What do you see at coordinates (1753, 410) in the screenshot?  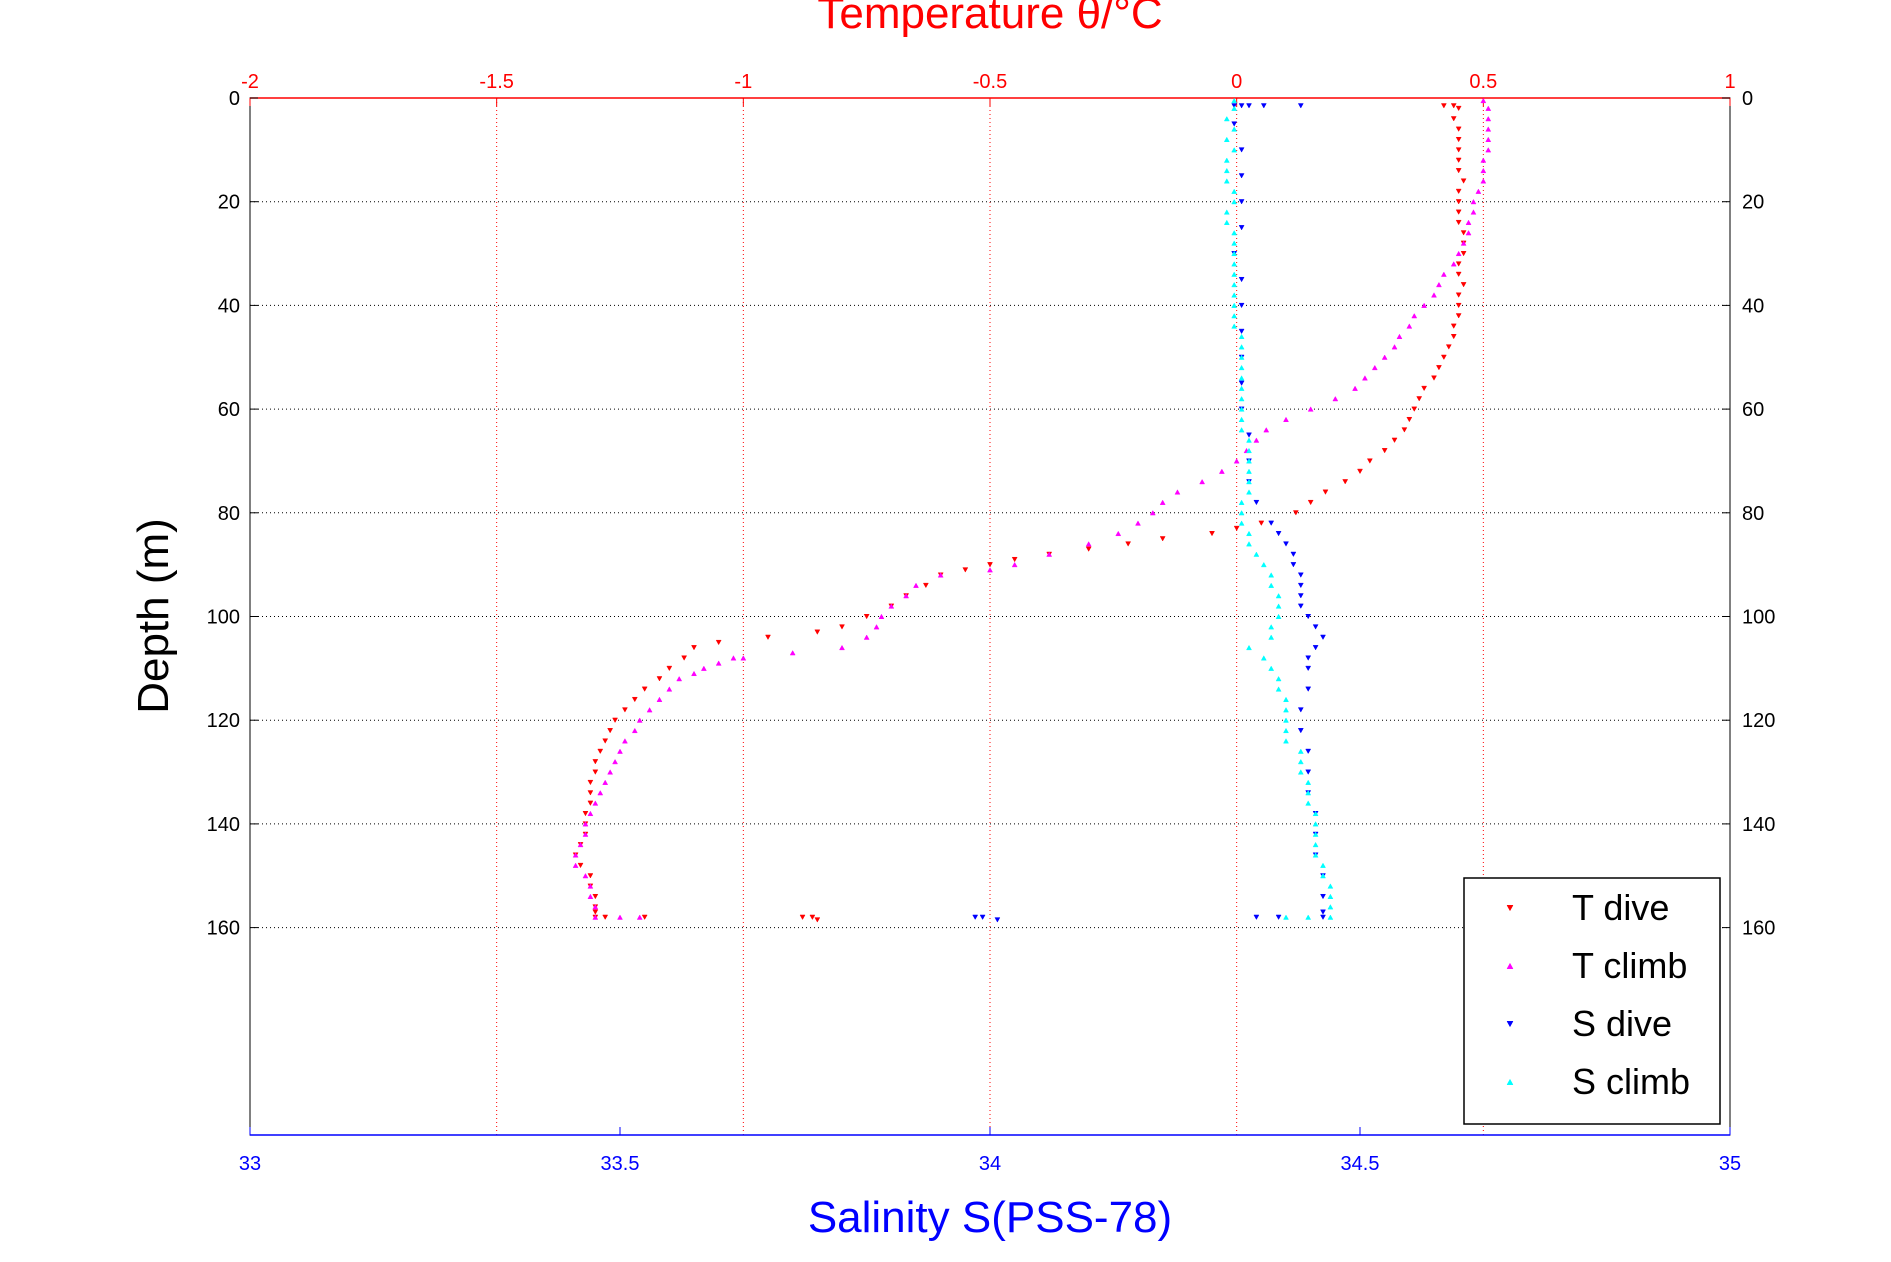 I see `right-tick-label: 60` at bounding box center [1753, 410].